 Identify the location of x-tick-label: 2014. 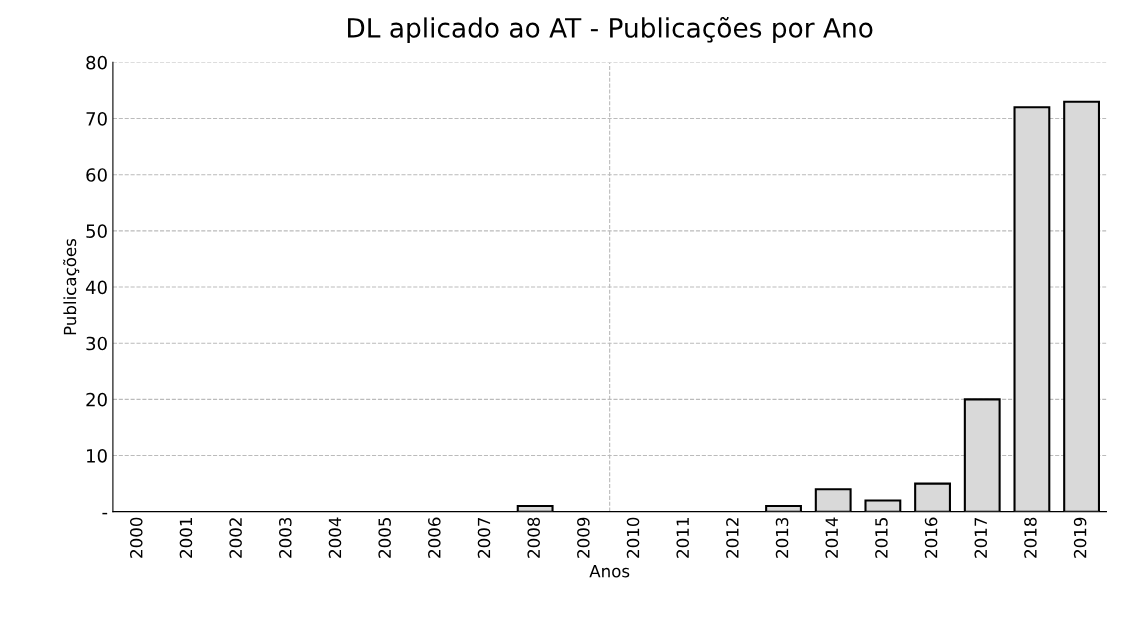
(832, 537).